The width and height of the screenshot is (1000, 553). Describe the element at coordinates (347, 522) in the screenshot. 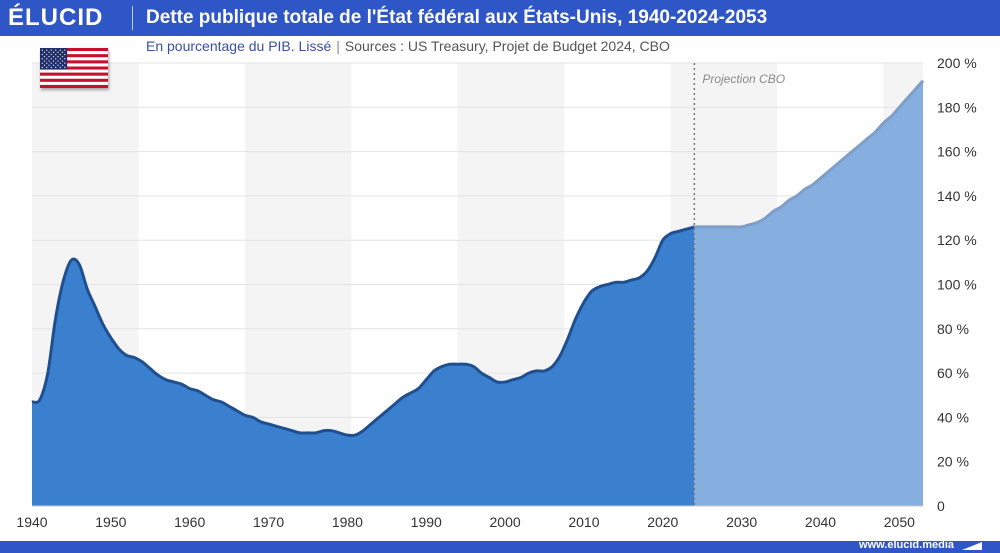

I see `x-tick-label: 1980` at that location.